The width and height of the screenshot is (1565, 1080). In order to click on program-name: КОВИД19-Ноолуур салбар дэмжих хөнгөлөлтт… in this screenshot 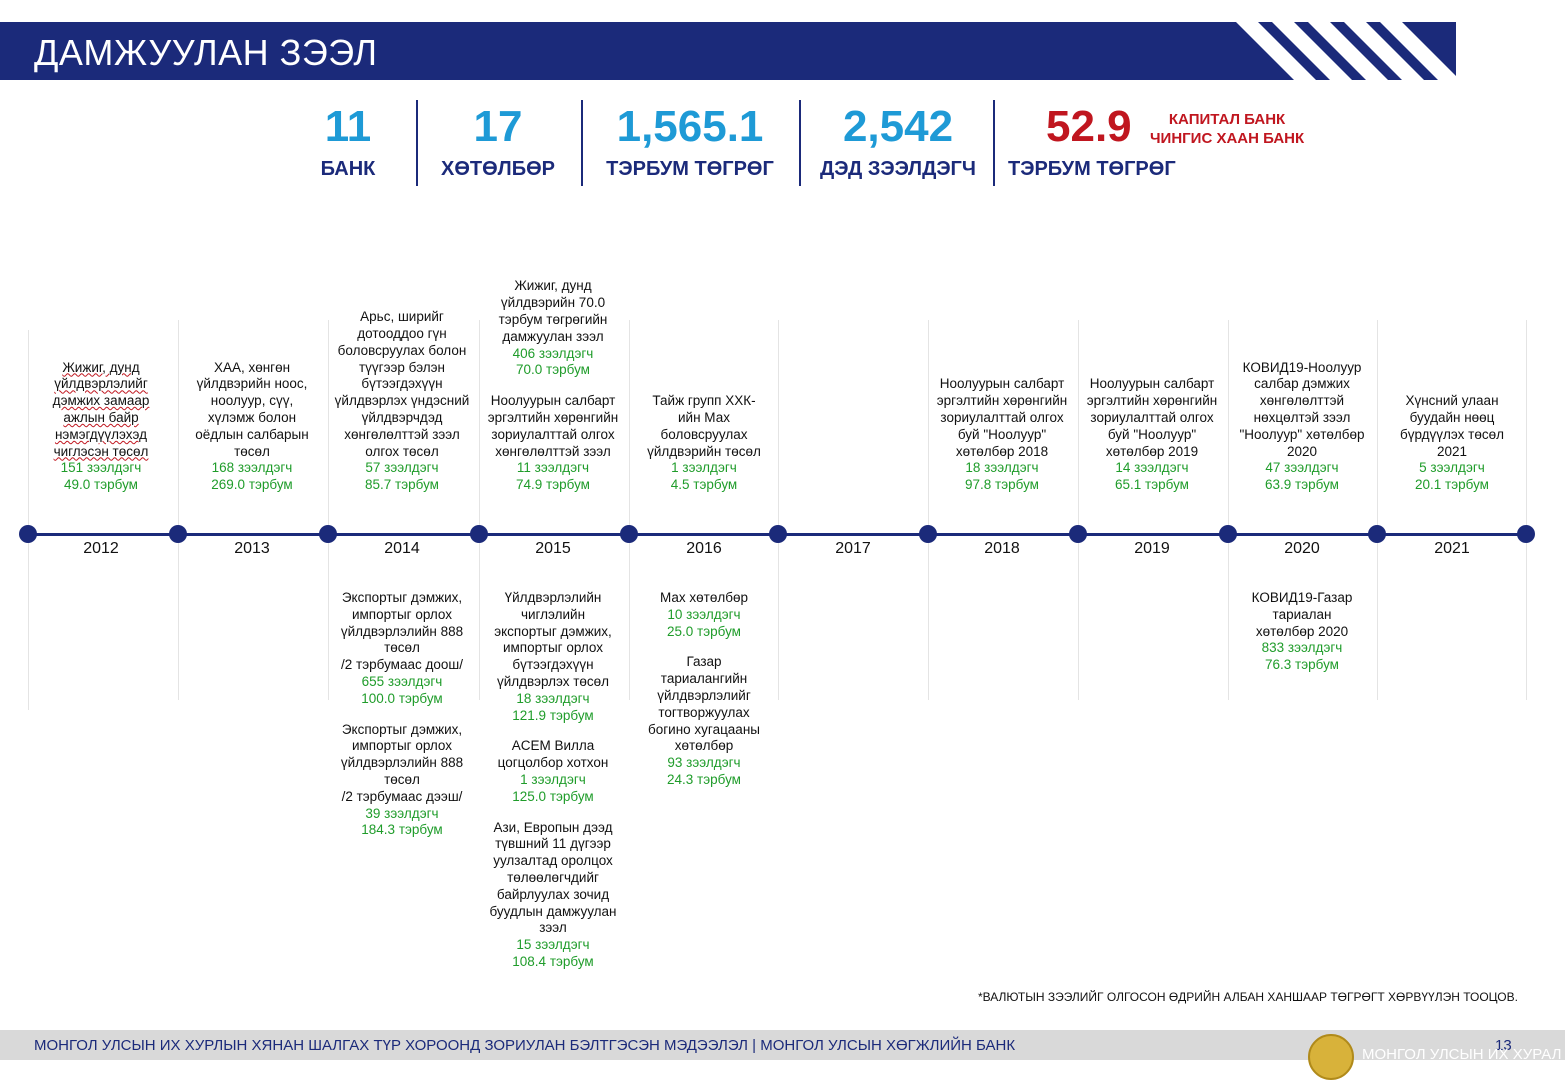, I will do `click(1302, 409)`.